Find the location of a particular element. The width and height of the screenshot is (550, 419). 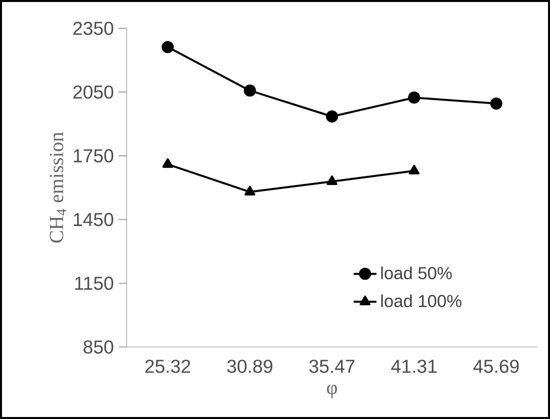

y-tick-label: 850 is located at coordinates (99, 347).